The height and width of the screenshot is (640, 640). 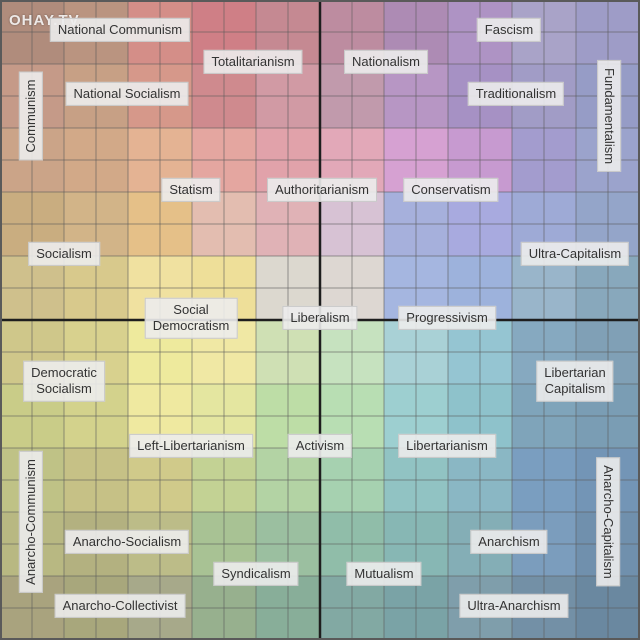 What do you see at coordinates (509, 30) in the screenshot?
I see `label-fascism: Fascism` at bounding box center [509, 30].